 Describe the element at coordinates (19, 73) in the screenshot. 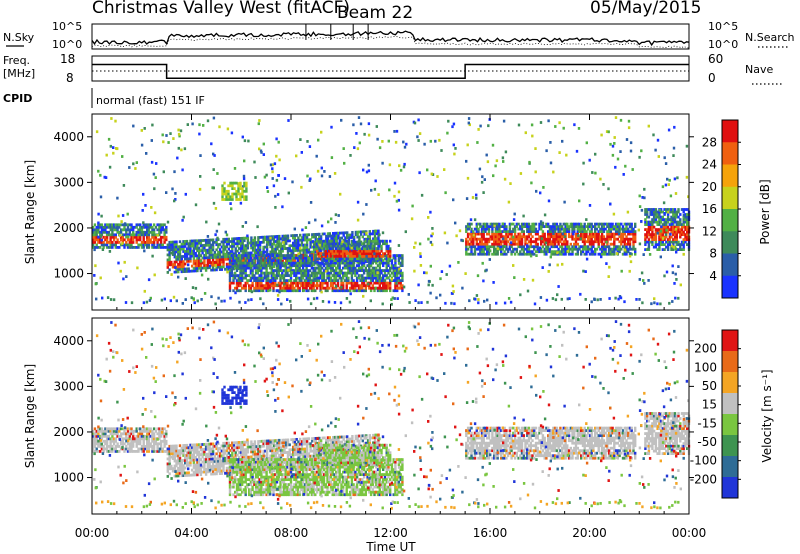

I see `freq-unit: [MHz]` at that location.